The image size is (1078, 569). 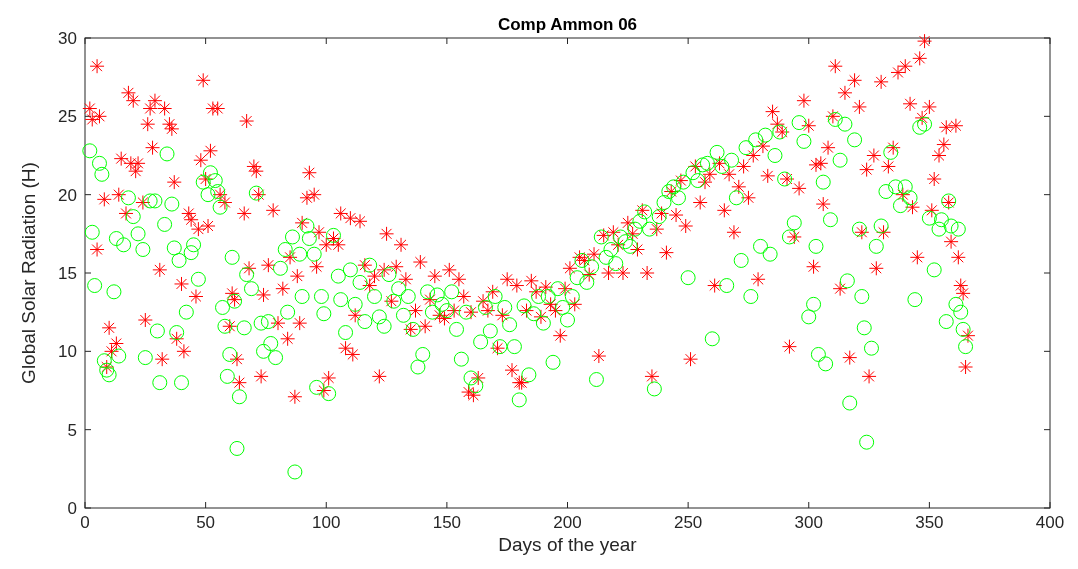 What do you see at coordinates (67, 117) in the screenshot?
I see `y-tick-label: 25` at bounding box center [67, 117].